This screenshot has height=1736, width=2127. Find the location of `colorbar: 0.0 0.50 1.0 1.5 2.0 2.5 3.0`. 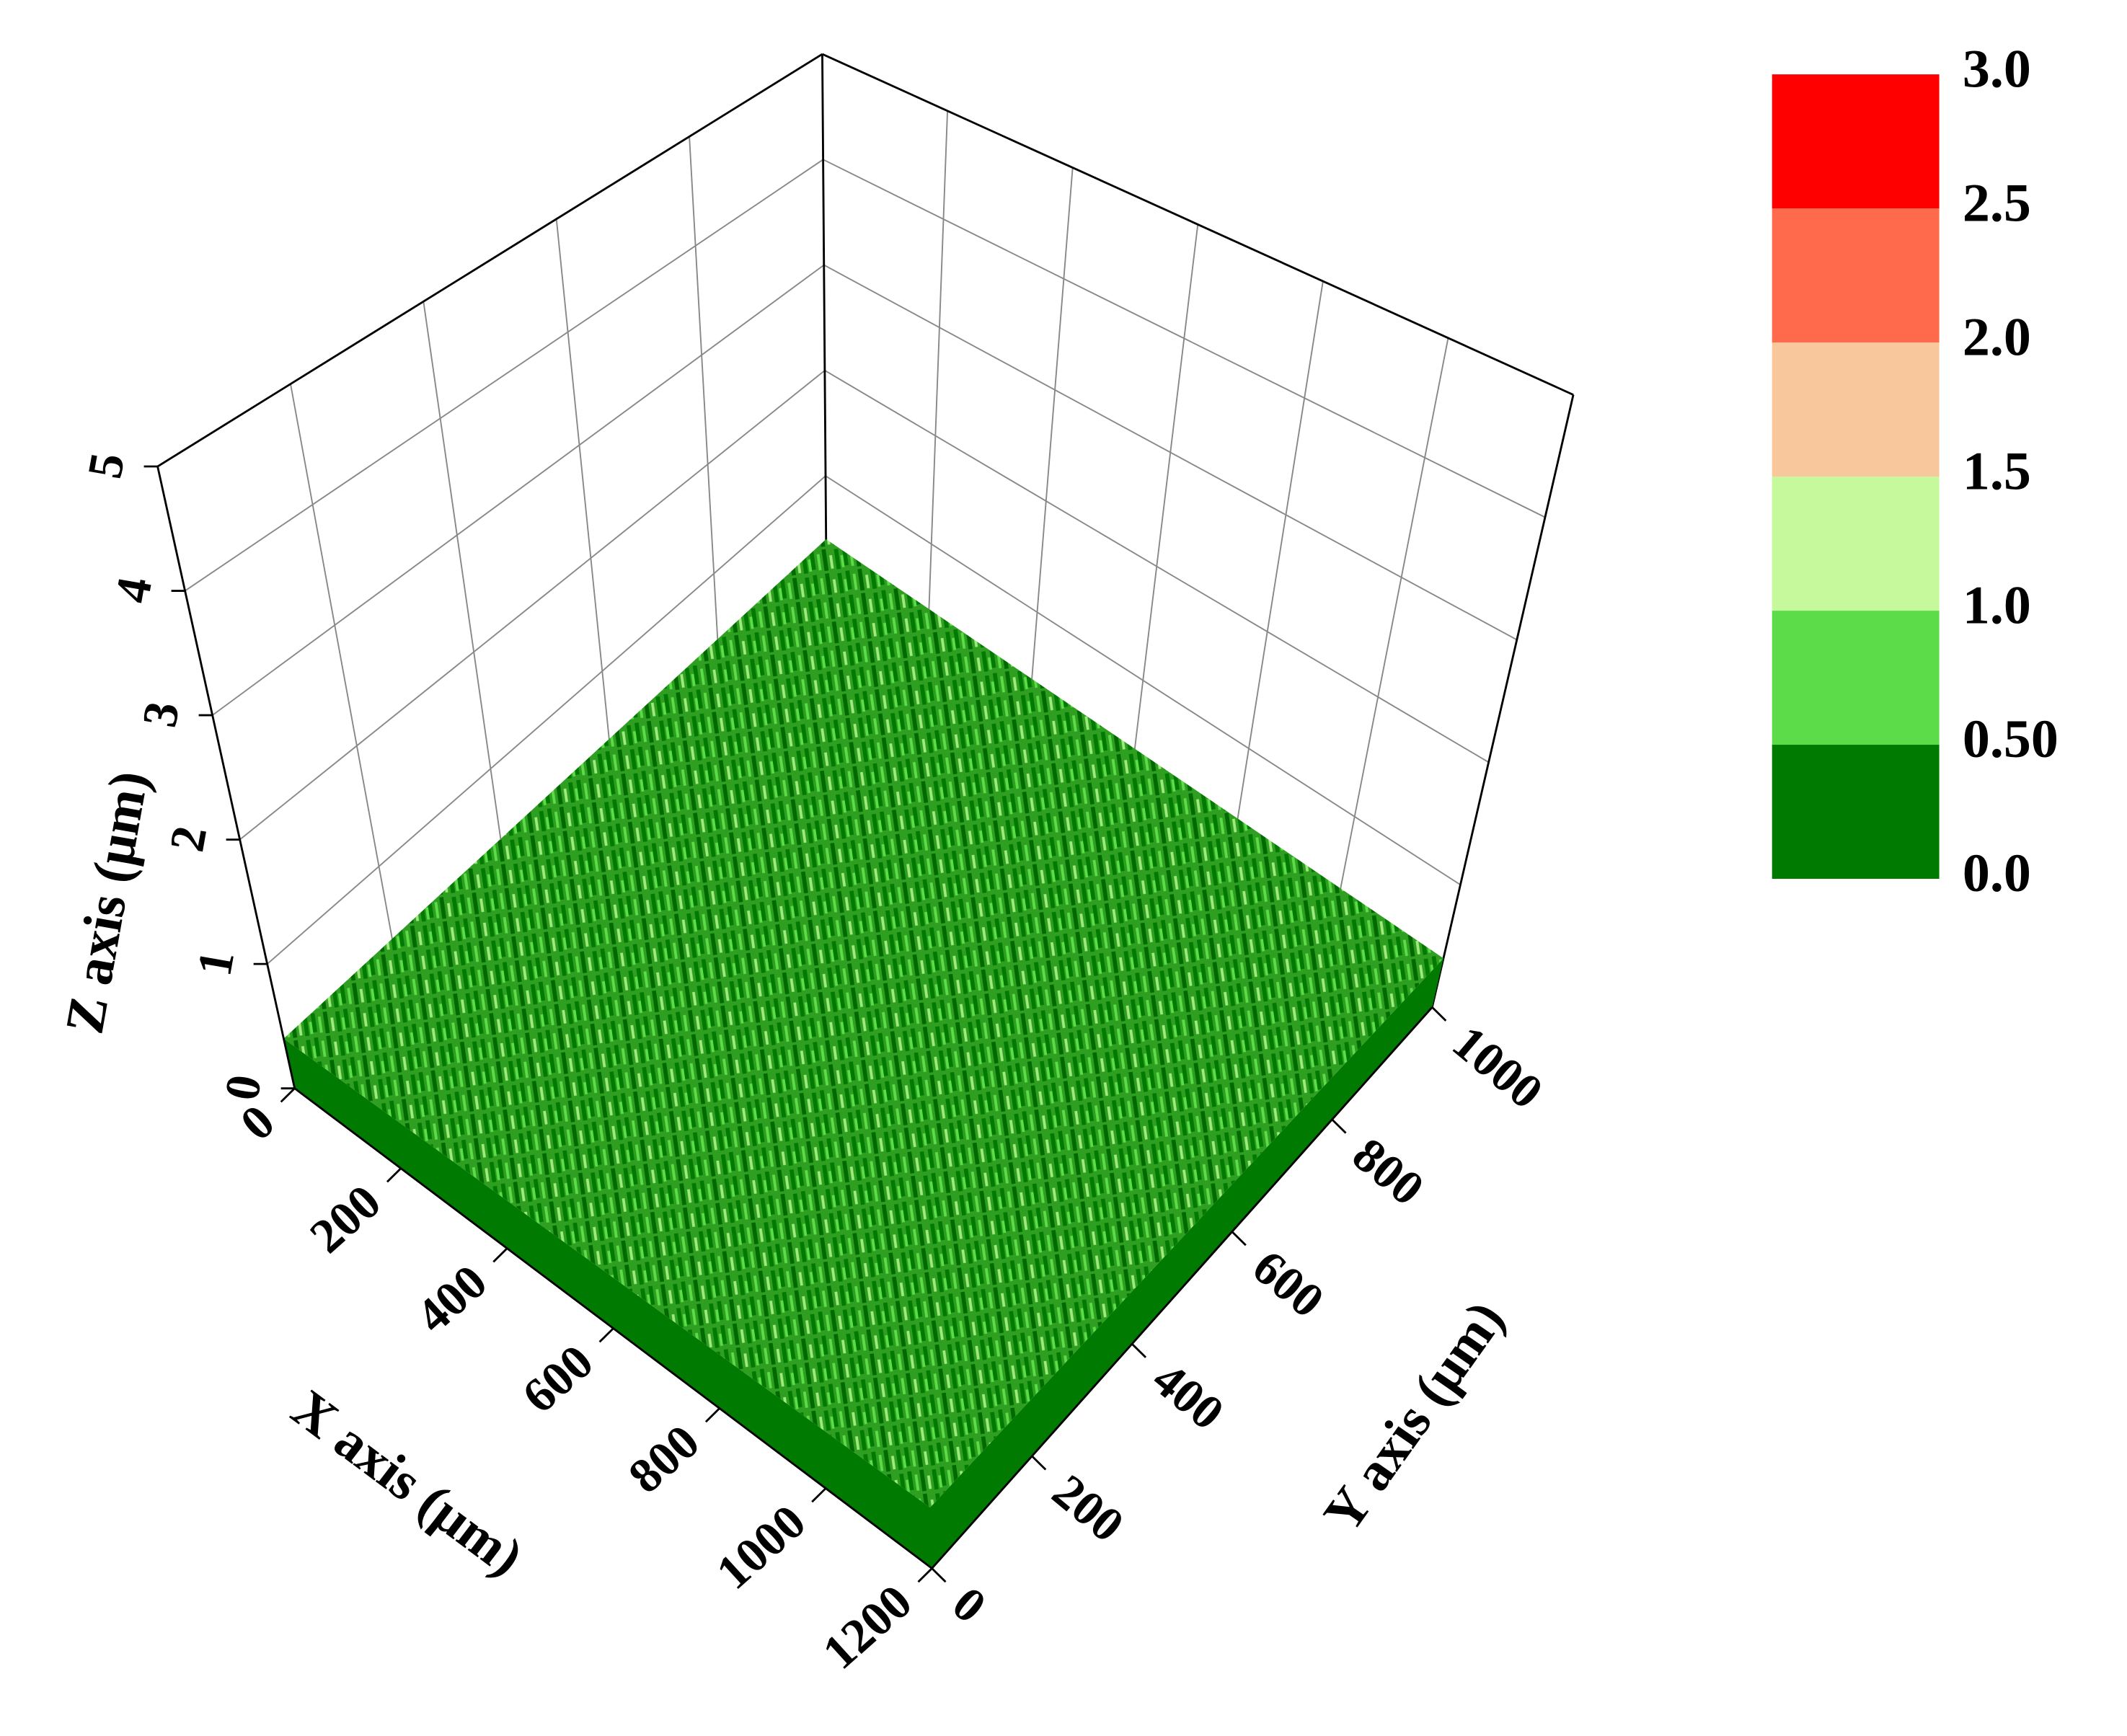

colorbar: 0.0 0.50 1.0 1.5 2.0 2.5 3.0 is located at coordinates (1915, 472).